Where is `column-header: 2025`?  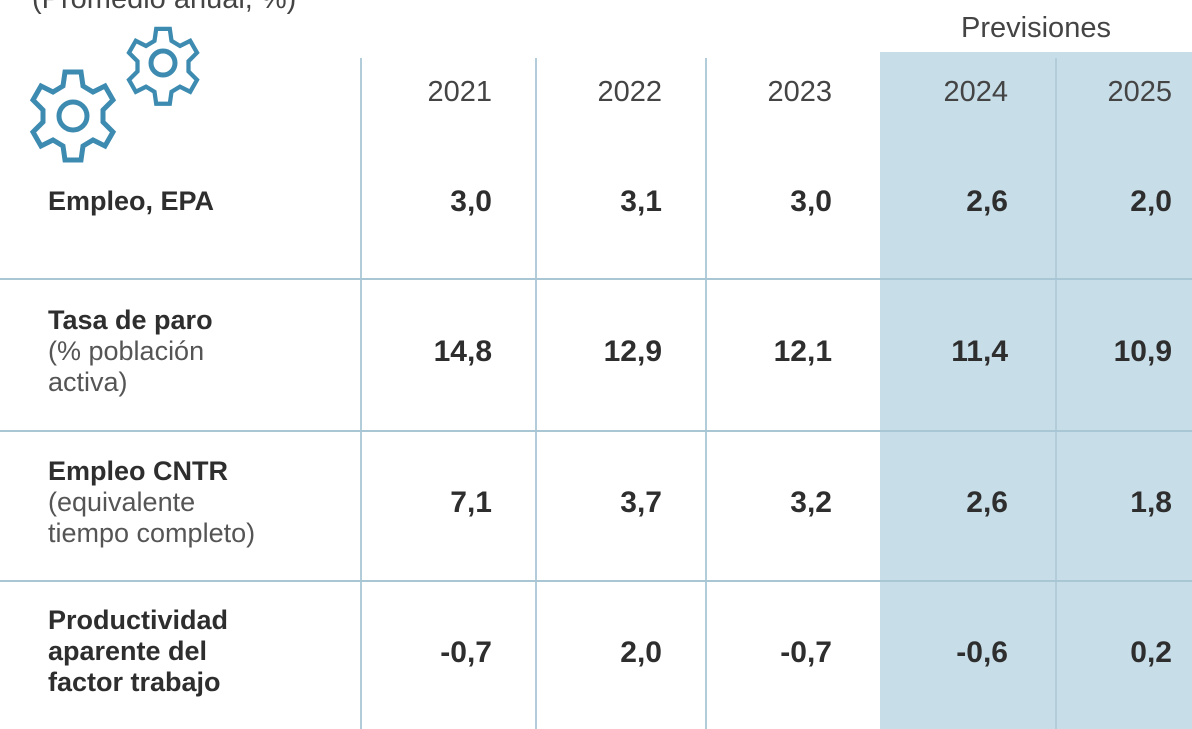
column-header: 2025 is located at coordinates (1139, 92).